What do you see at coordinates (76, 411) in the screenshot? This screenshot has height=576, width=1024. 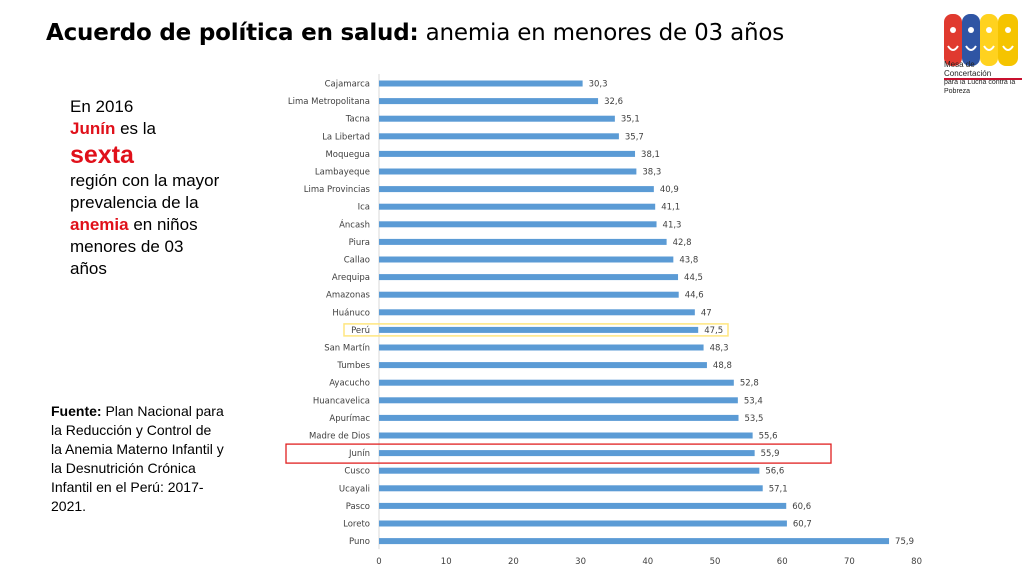 I see `source-label: Fuente:` at bounding box center [76, 411].